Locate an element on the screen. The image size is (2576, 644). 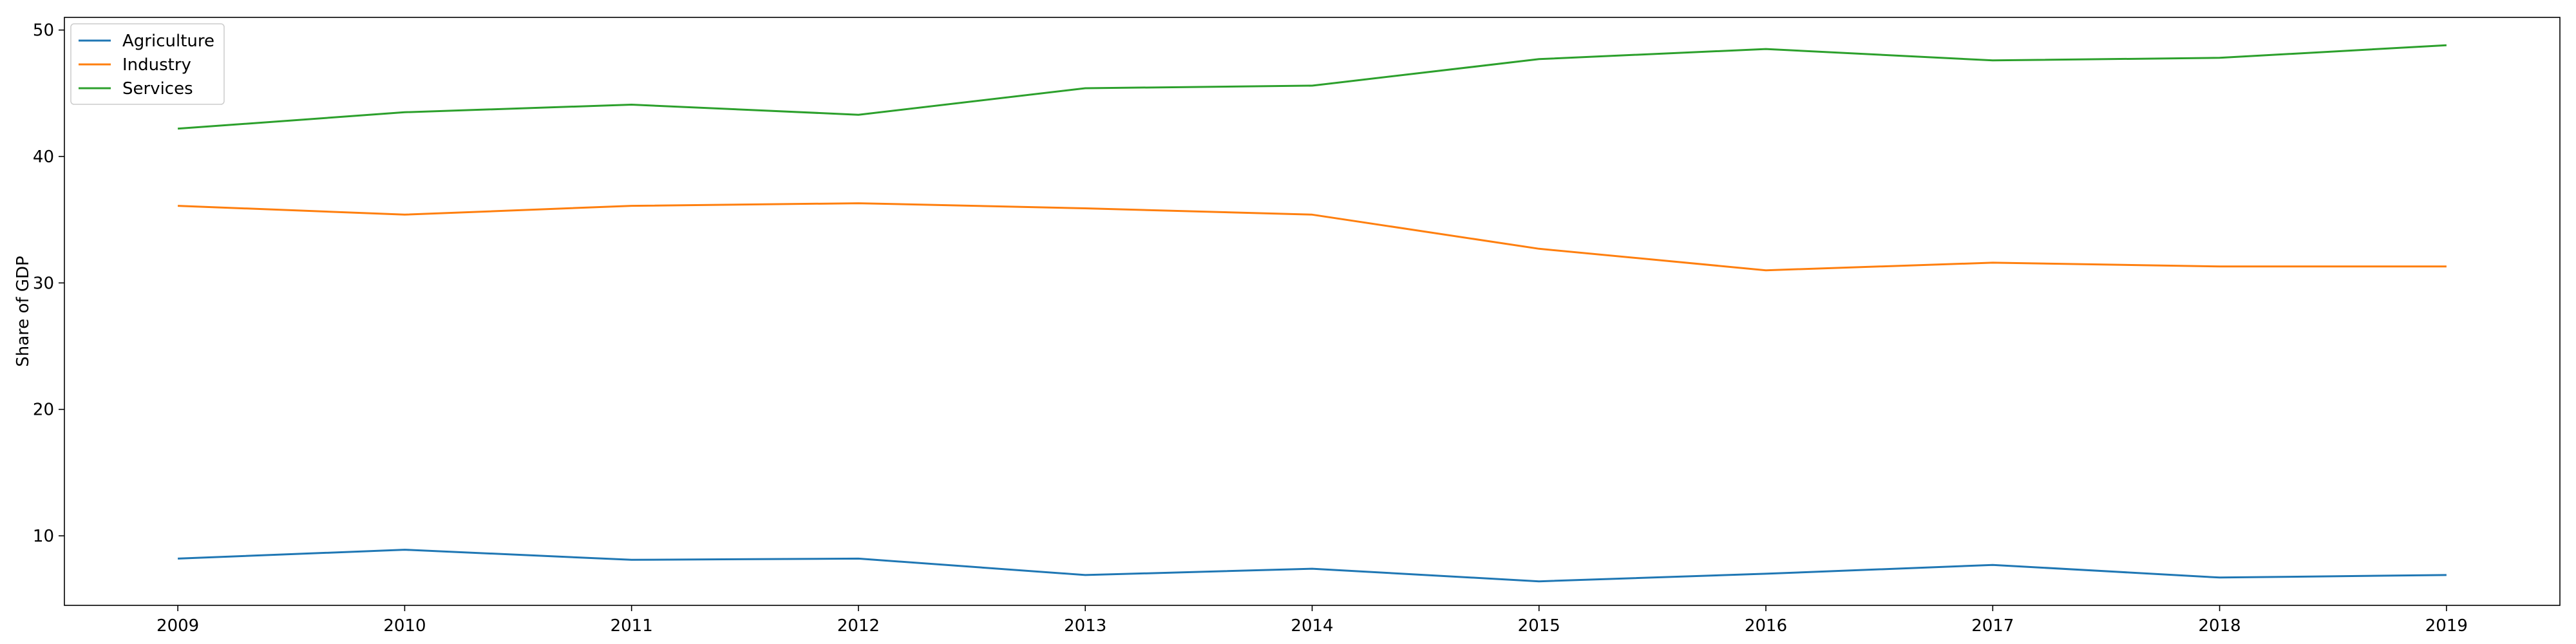
x-tick-label: 2009 is located at coordinates (177, 626).